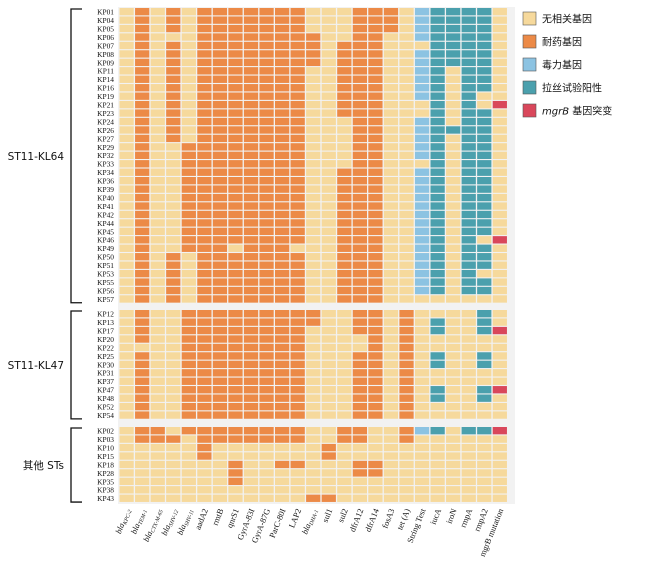  Describe the element at coordinates (105, 339) in the screenshot. I see `row-label: KP20` at that location.